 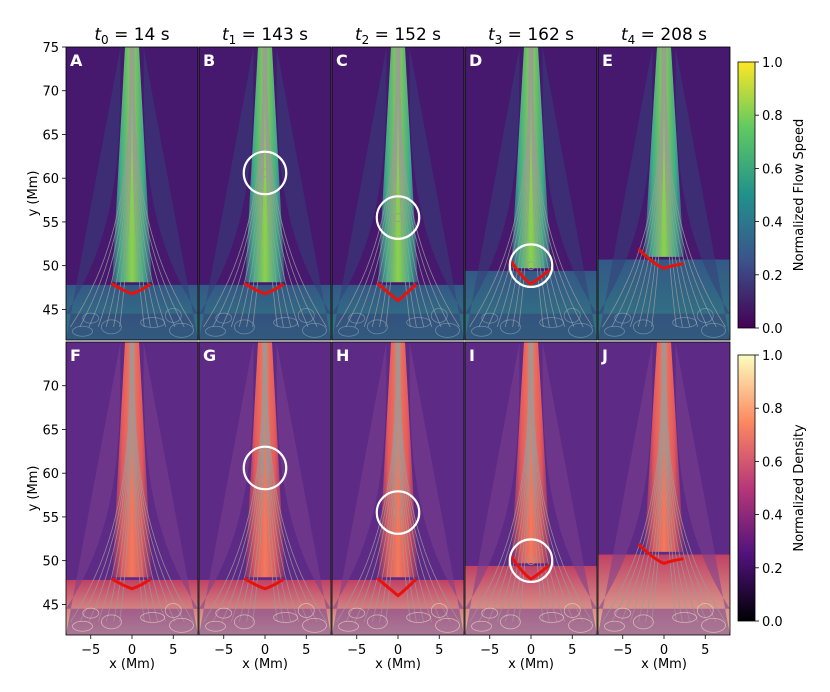 I want to click on y-tick-label: 60, so click(x=50, y=179).